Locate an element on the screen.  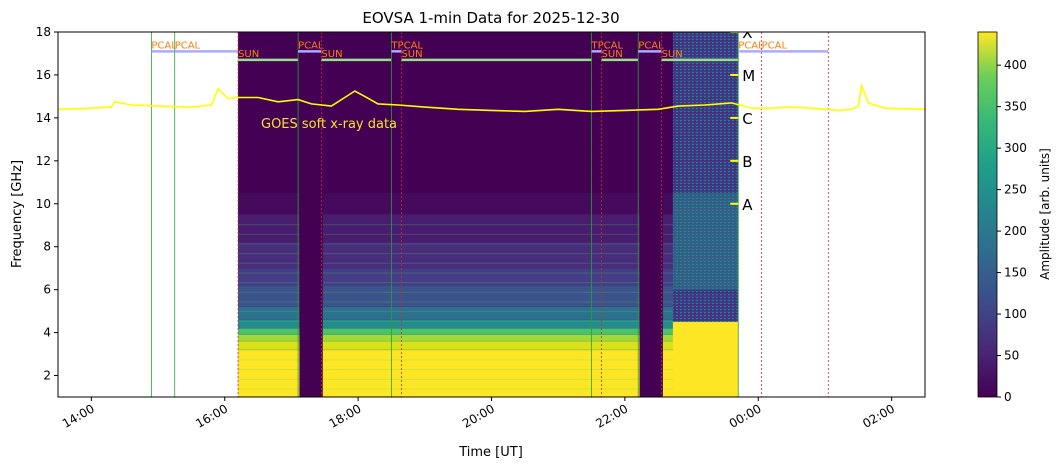
y-tick-label: 14 is located at coordinates (43, 118).